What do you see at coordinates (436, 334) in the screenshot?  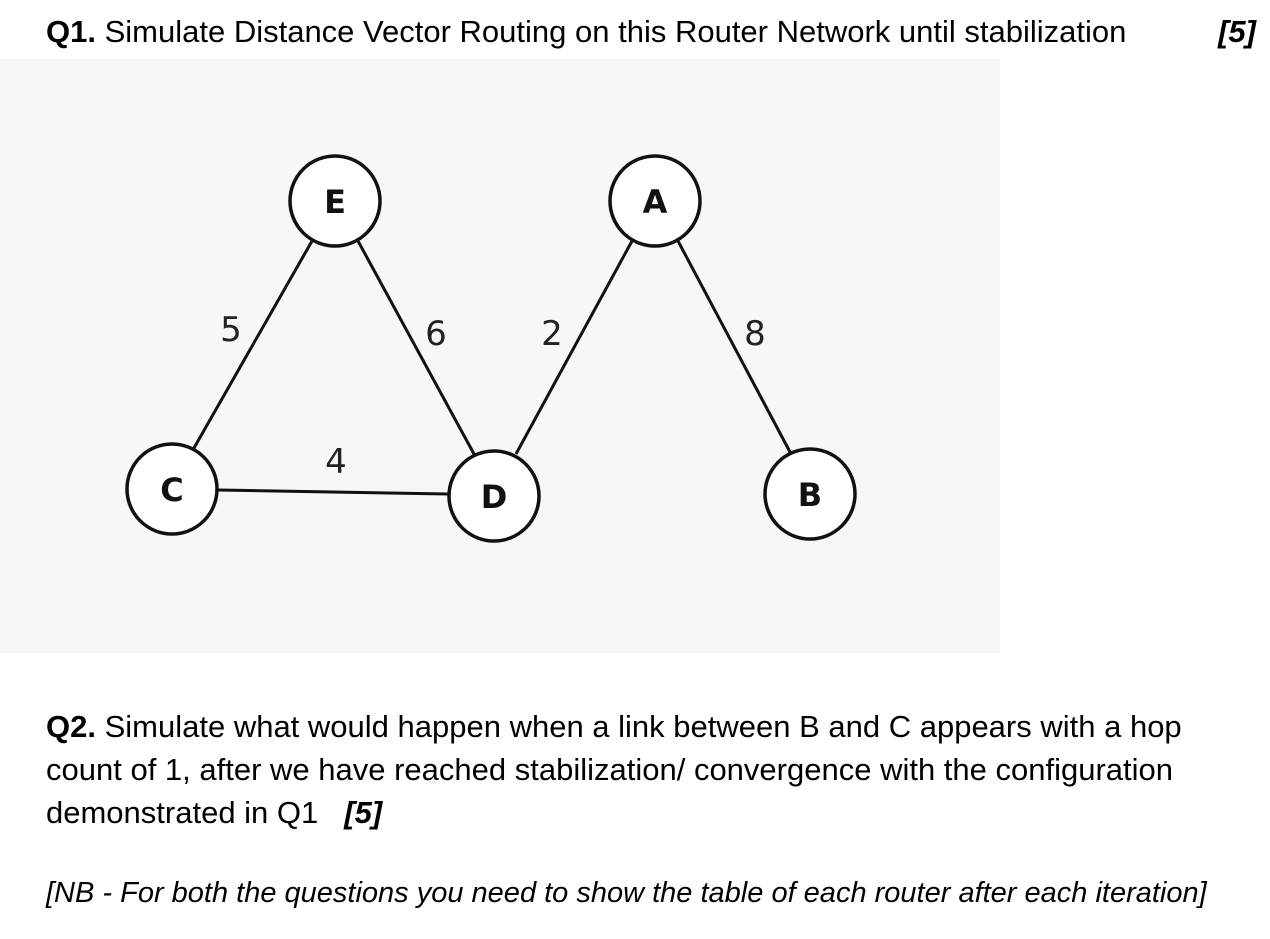 I see `edge-weight-e-d: 6` at bounding box center [436, 334].